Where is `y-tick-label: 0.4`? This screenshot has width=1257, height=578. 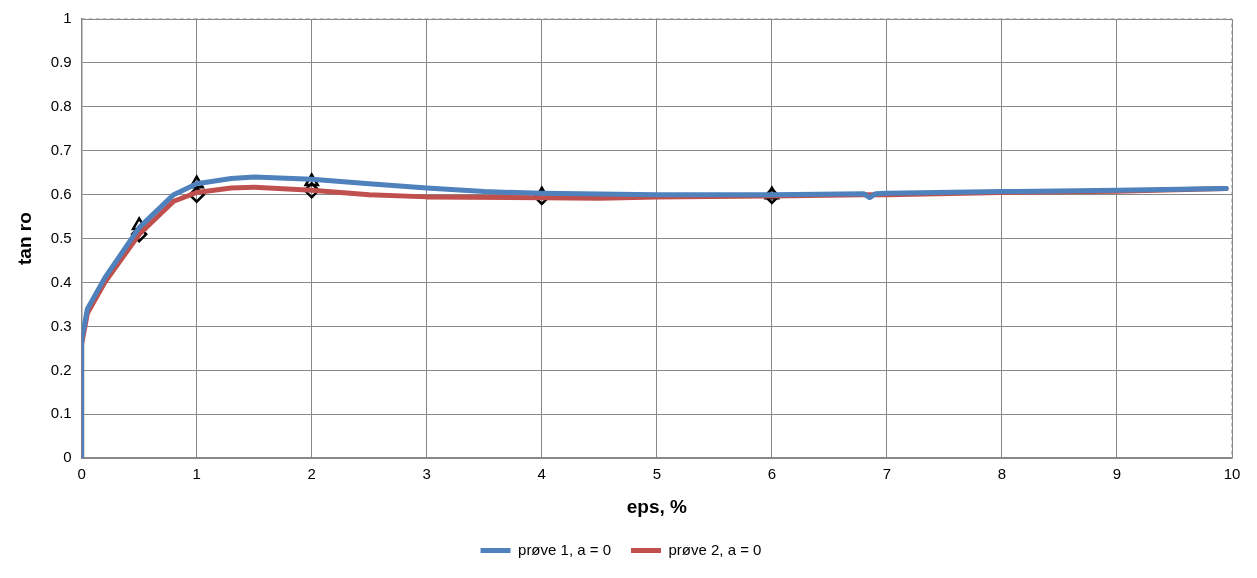
y-tick-label: 0.4 is located at coordinates (61, 281).